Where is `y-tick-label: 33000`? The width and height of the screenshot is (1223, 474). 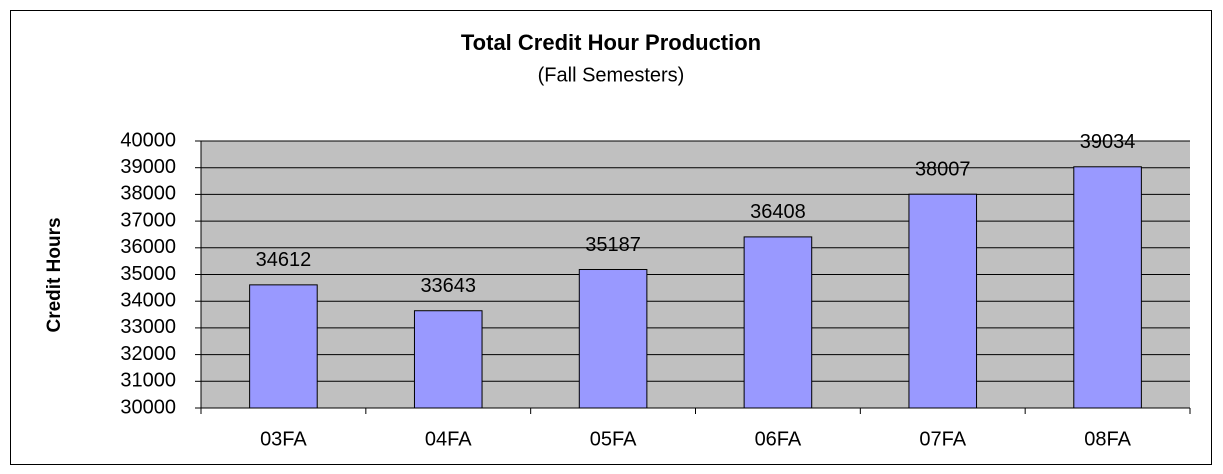 y-tick-label: 33000 is located at coordinates (148, 327).